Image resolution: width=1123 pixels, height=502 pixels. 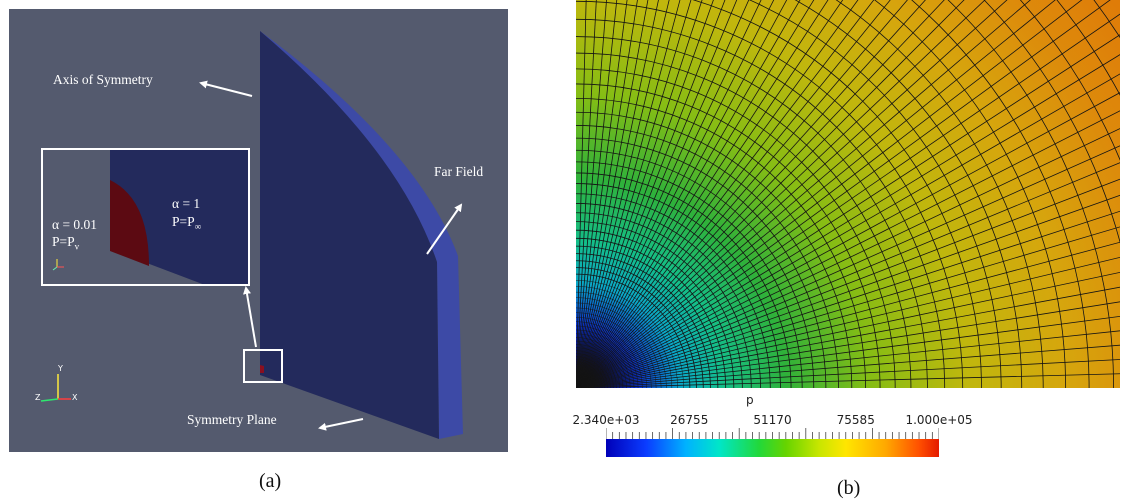 I want to click on axis-x-label: X, so click(x=75, y=397).